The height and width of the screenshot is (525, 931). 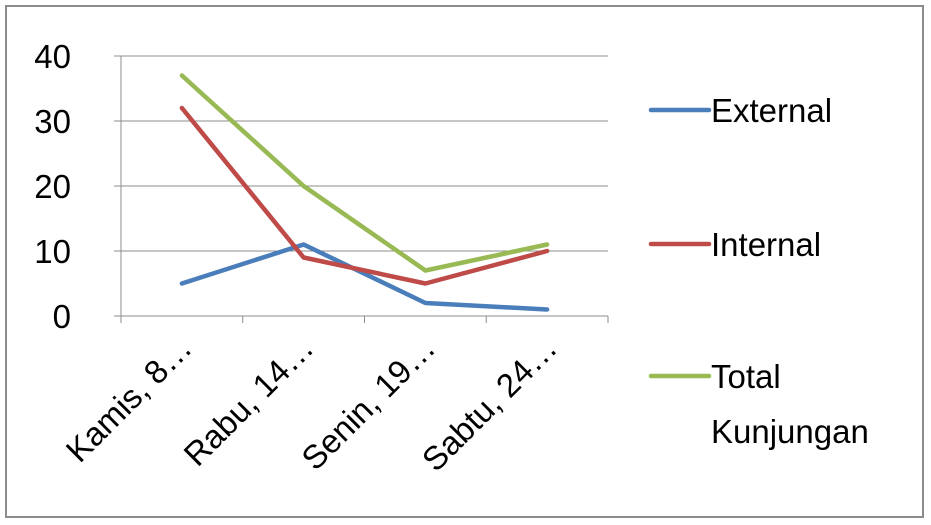 I want to click on y-tick-label: 40, so click(x=52, y=56).